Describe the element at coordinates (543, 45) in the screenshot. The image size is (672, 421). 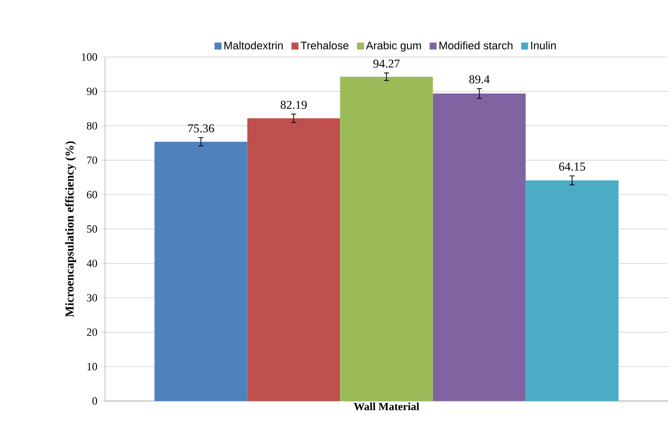
I see `legend-label: Inulin` at that location.